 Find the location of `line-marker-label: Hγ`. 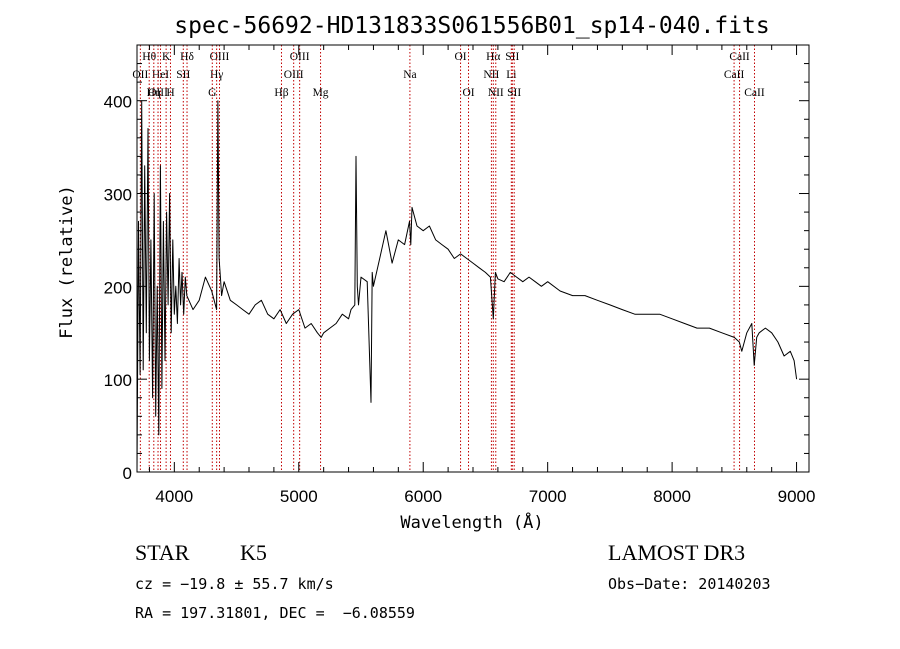

line-marker-label: Hγ is located at coordinates (216, 75).